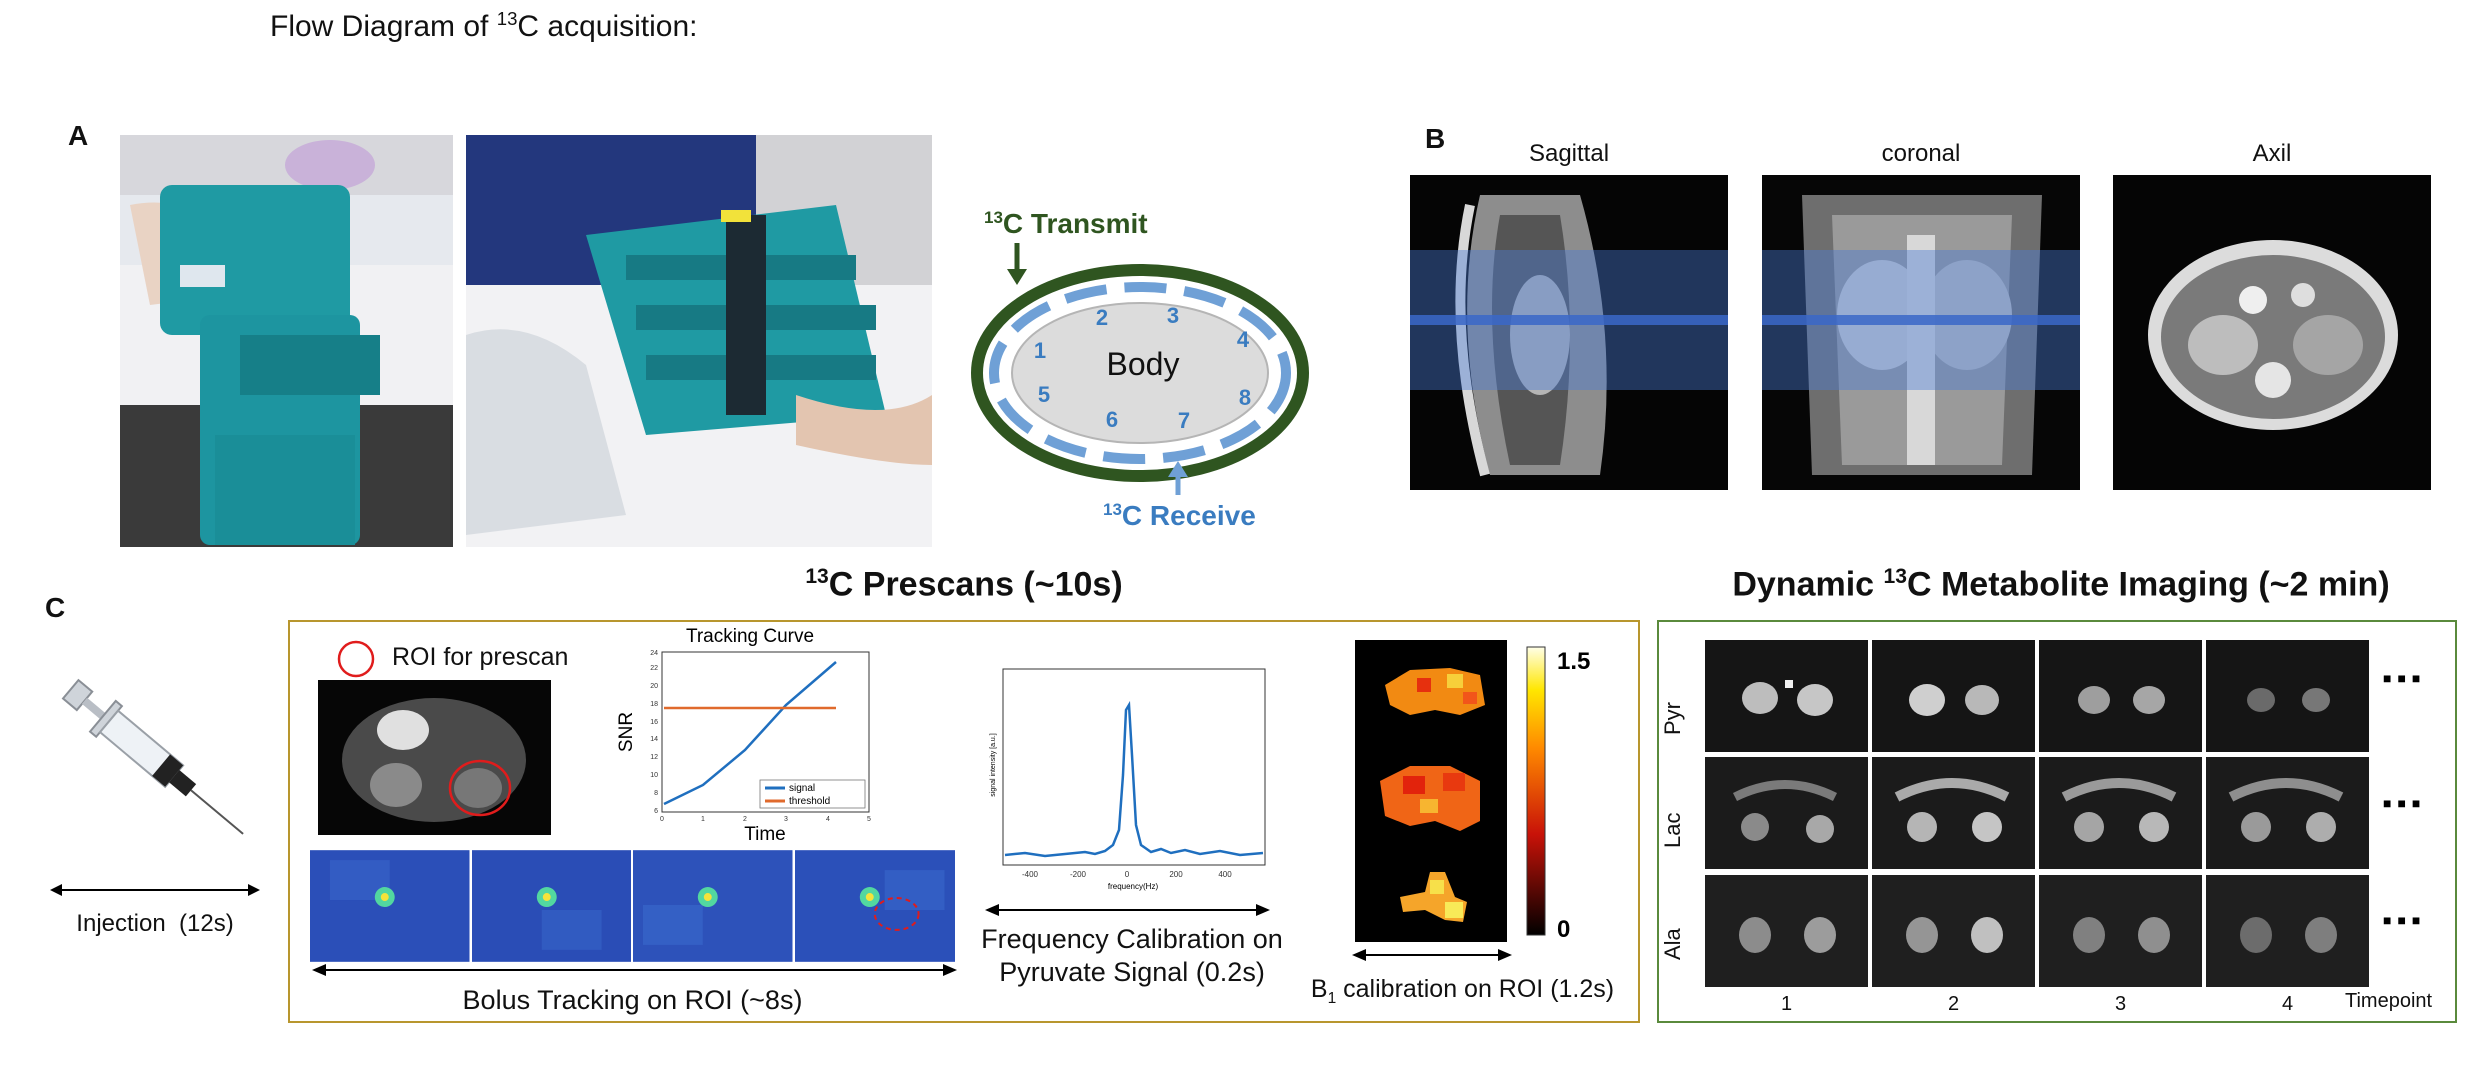 Image resolution: width=2492 pixels, height=1065 pixels. Describe the element at coordinates (1225, 874) in the screenshot. I see `spectrum-xtick: 400` at that location.